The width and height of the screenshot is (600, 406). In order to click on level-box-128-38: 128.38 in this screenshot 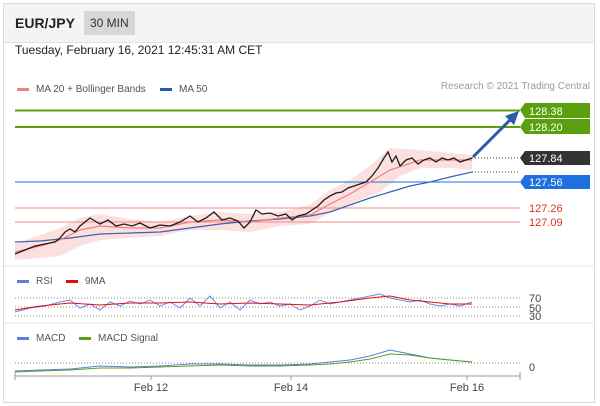, I will do `click(555, 110)`.